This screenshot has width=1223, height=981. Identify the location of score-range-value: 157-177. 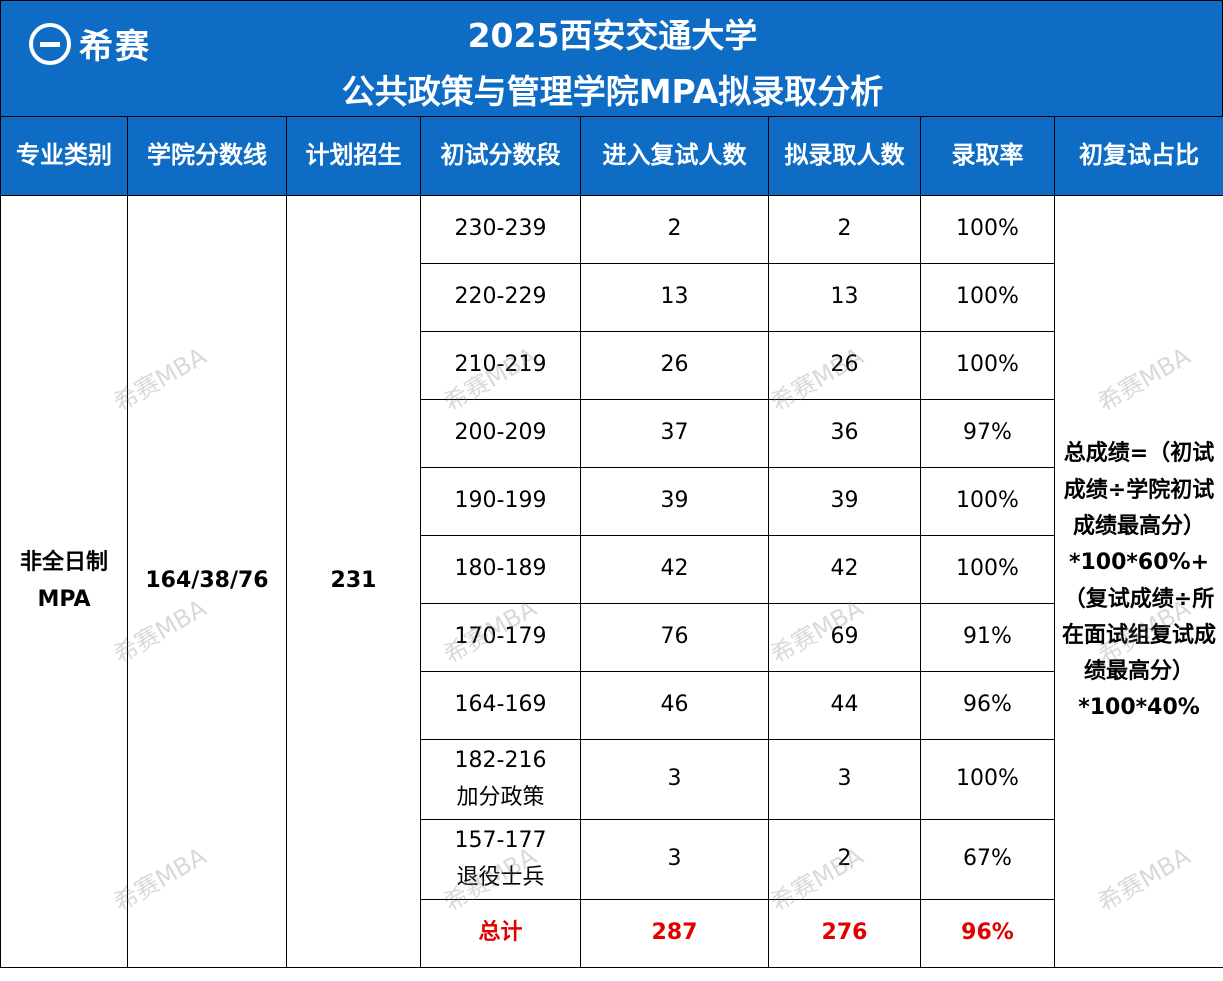
(500, 841).